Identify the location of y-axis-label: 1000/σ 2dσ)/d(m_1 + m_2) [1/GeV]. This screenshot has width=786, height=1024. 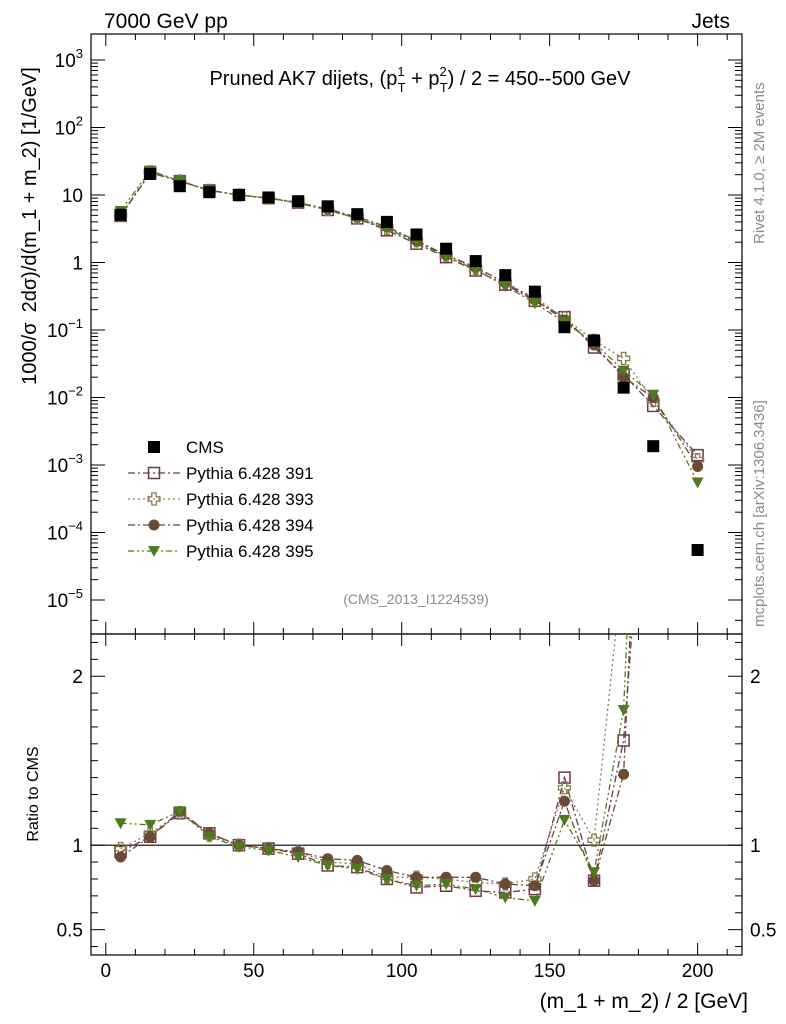
(30, 226).